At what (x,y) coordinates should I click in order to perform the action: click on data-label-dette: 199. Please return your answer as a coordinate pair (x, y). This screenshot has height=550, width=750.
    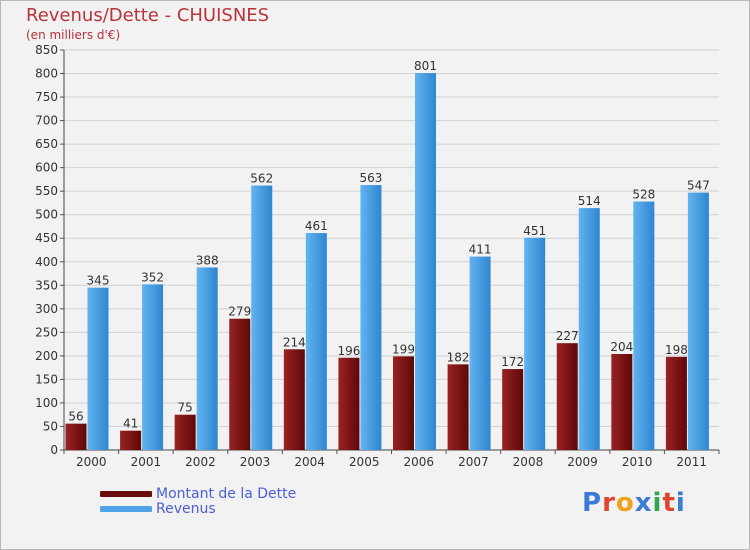
    Looking at the image, I should click on (403, 349).